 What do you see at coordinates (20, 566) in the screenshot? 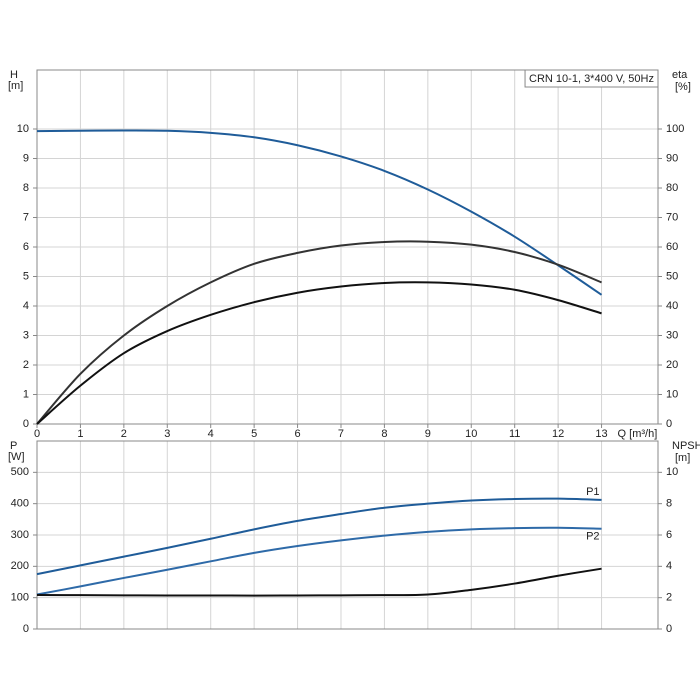
I see `y-tick-label: 200` at bounding box center [20, 566].